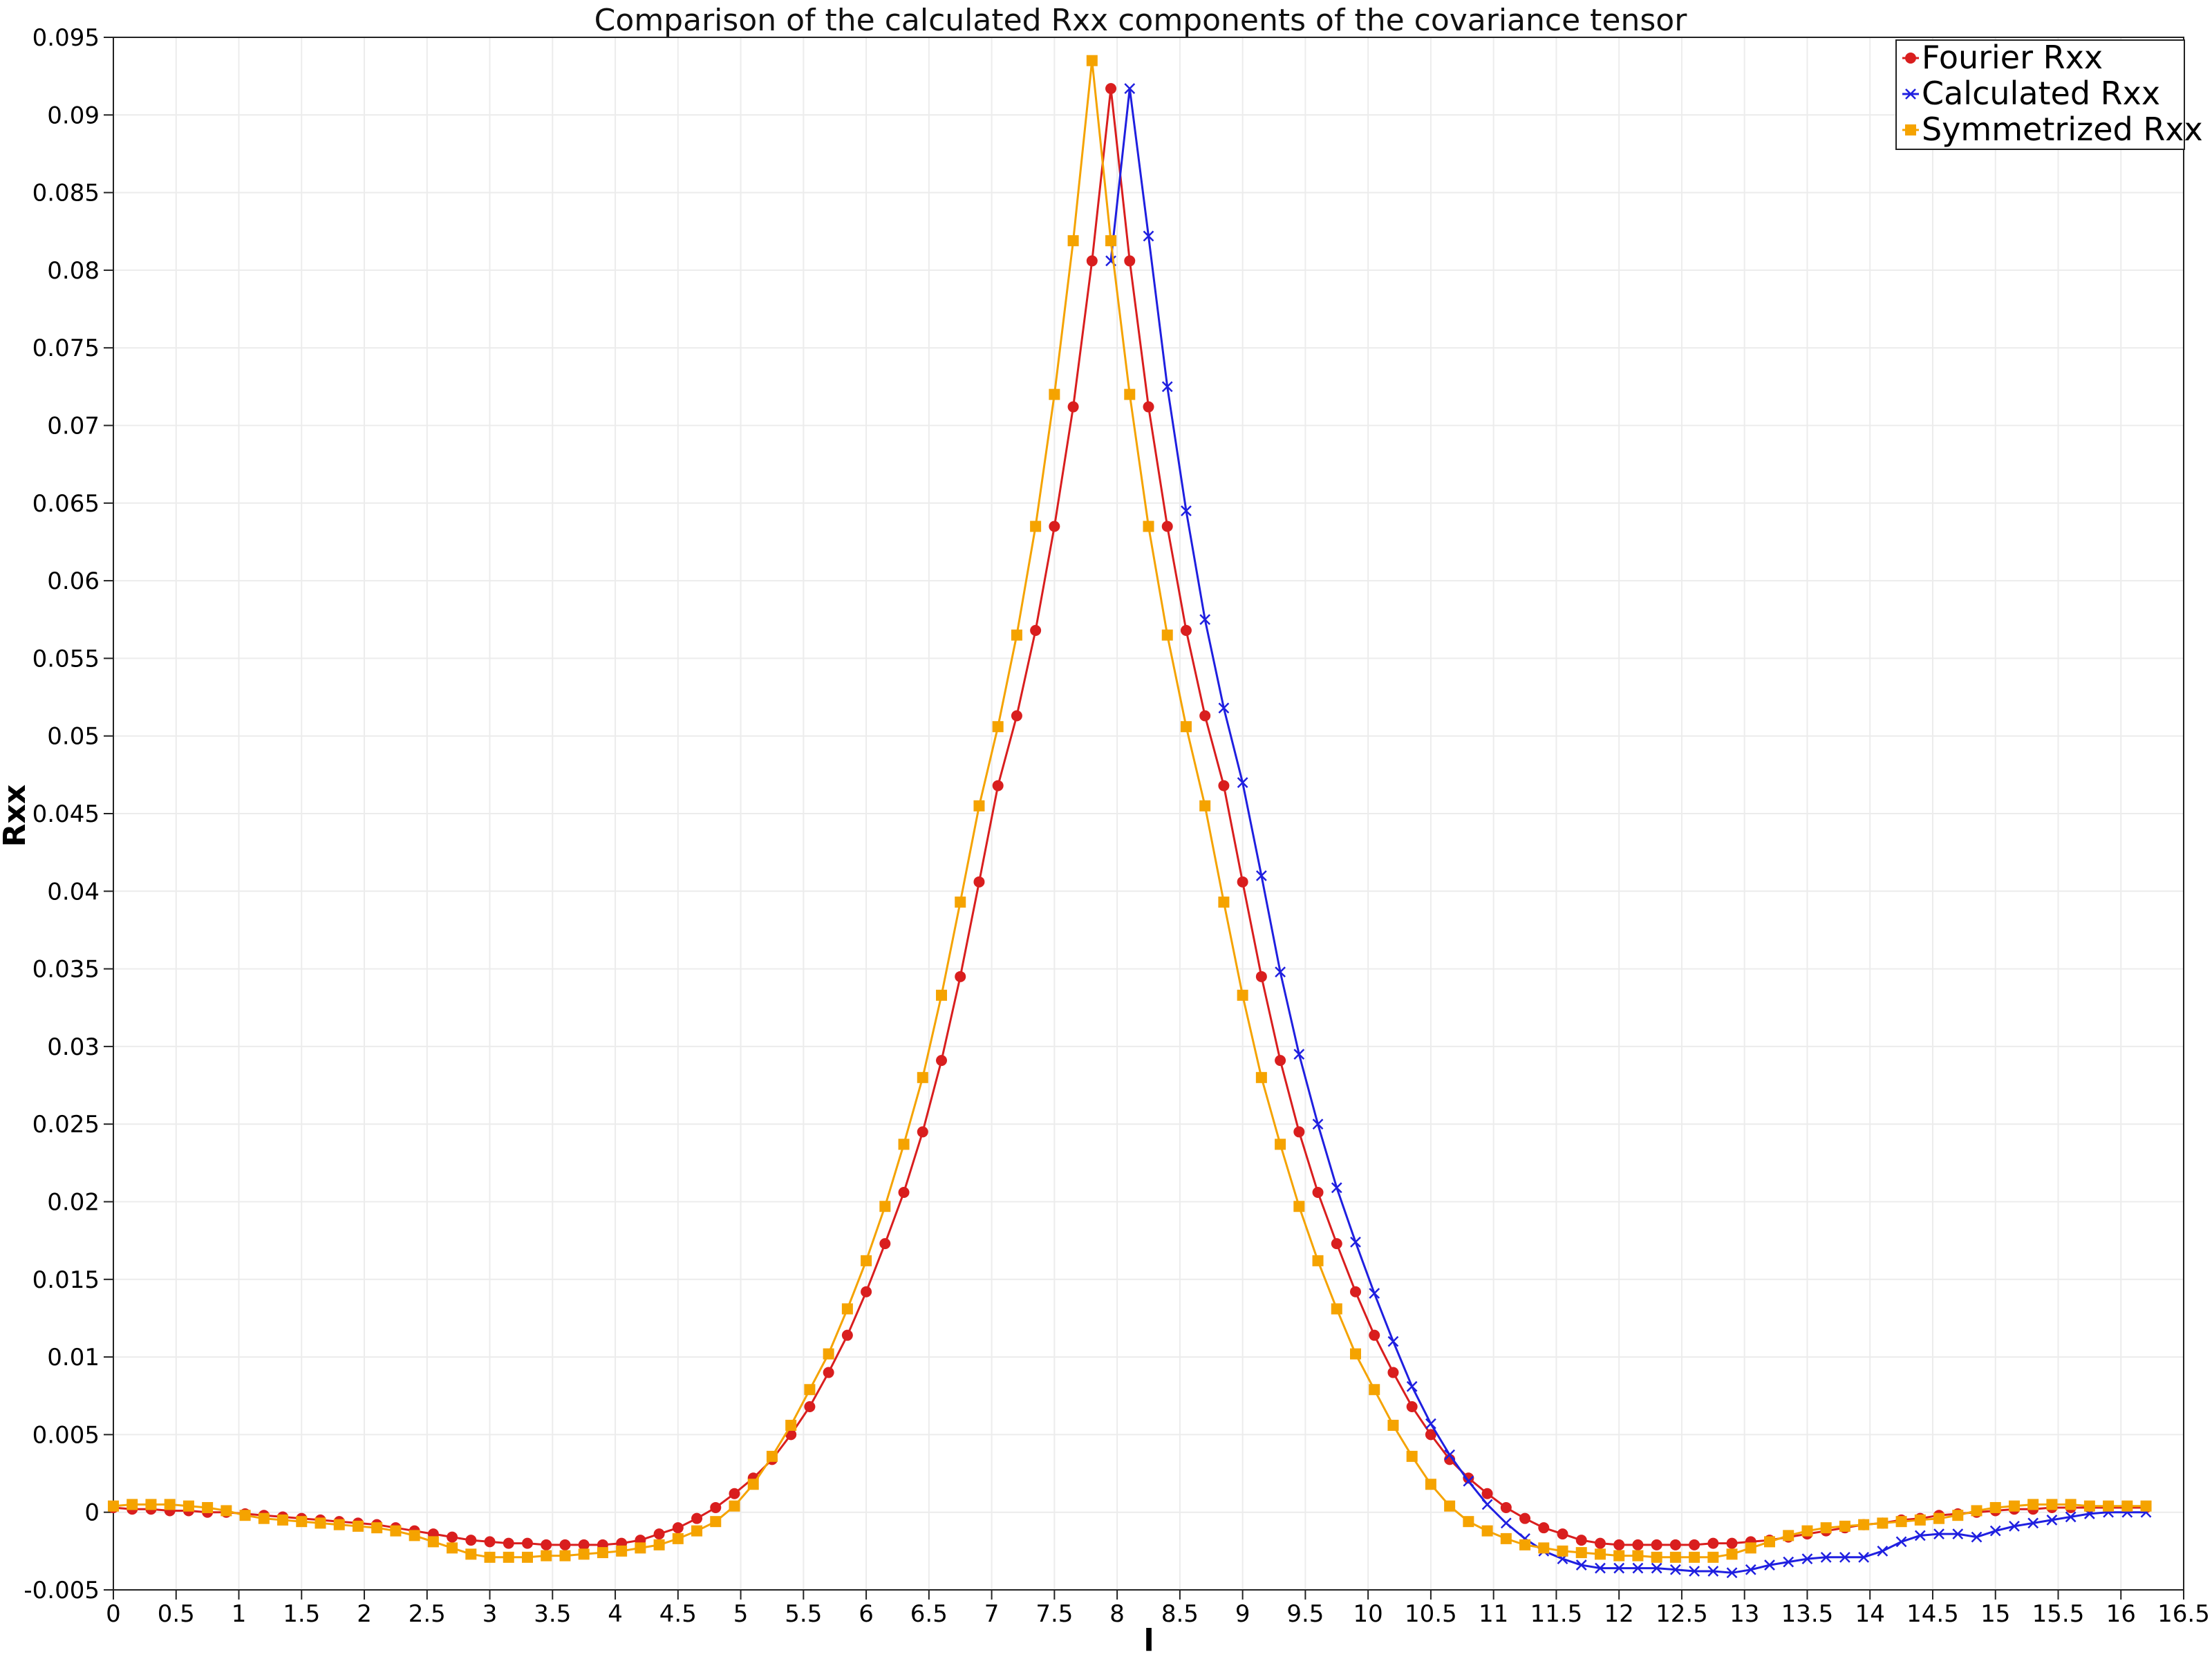  What do you see at coordinates (364, 1614) in the screenshot?
I see `x-tick-label: 2` at bounding box center [364, 1614].